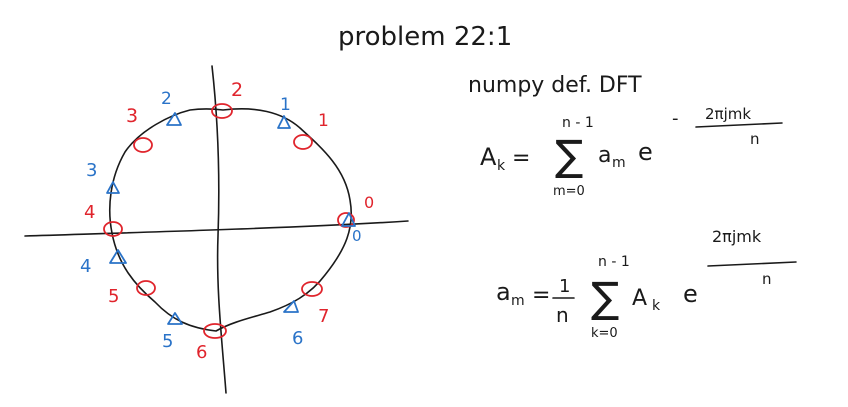 This screenshot has width=848, height=407. I want to click on red-label-2: 2, so click(237, 90).